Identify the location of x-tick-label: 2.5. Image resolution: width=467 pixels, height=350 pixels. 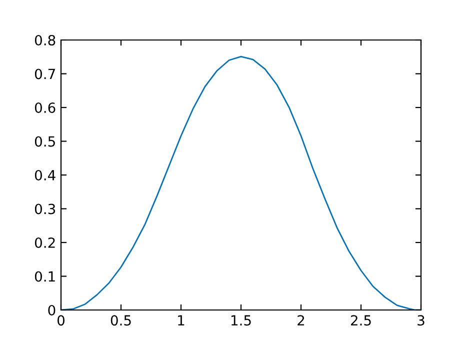
(360, 320).